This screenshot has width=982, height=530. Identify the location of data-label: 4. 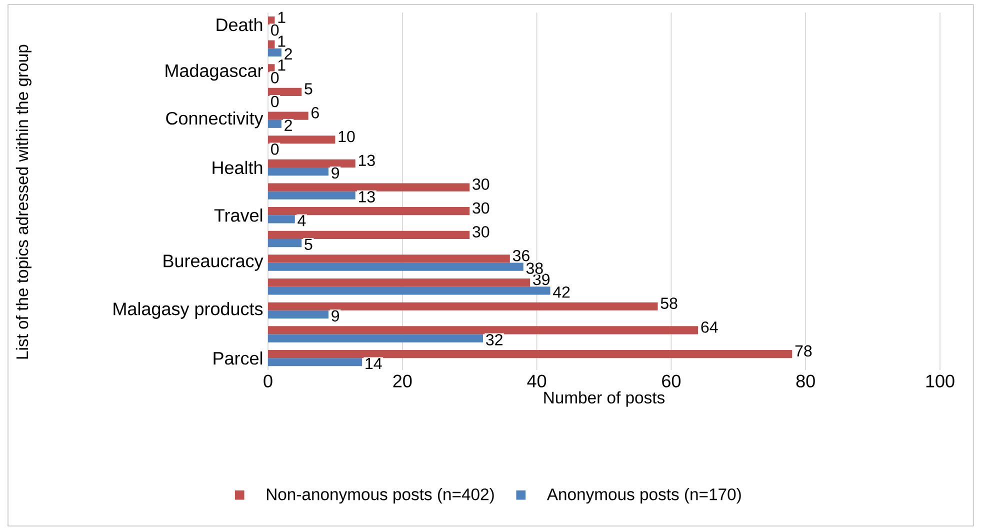
(302, 220).